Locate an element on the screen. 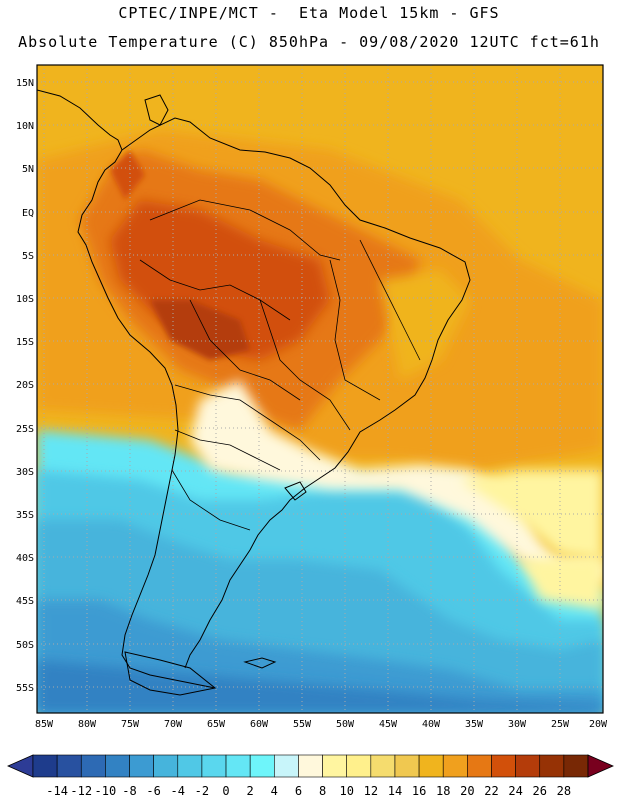 The image size is (618, 800). lat-label: 45S is located at coordinates (25, 601).